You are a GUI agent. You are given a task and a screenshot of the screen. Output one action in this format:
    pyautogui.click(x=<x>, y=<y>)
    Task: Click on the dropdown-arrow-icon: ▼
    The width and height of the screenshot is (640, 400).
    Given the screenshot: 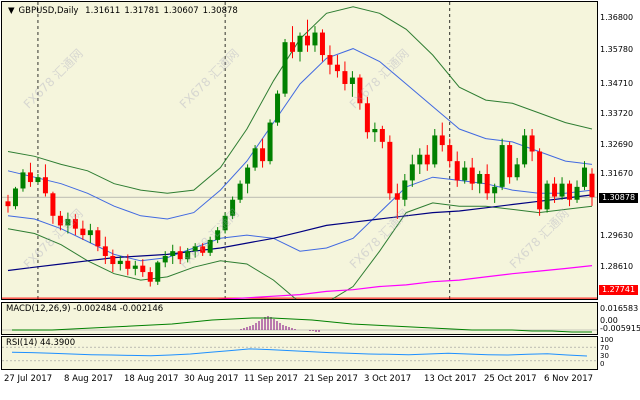 What is the action you would take?
    pyautogui.click(x=11, y=11)
    